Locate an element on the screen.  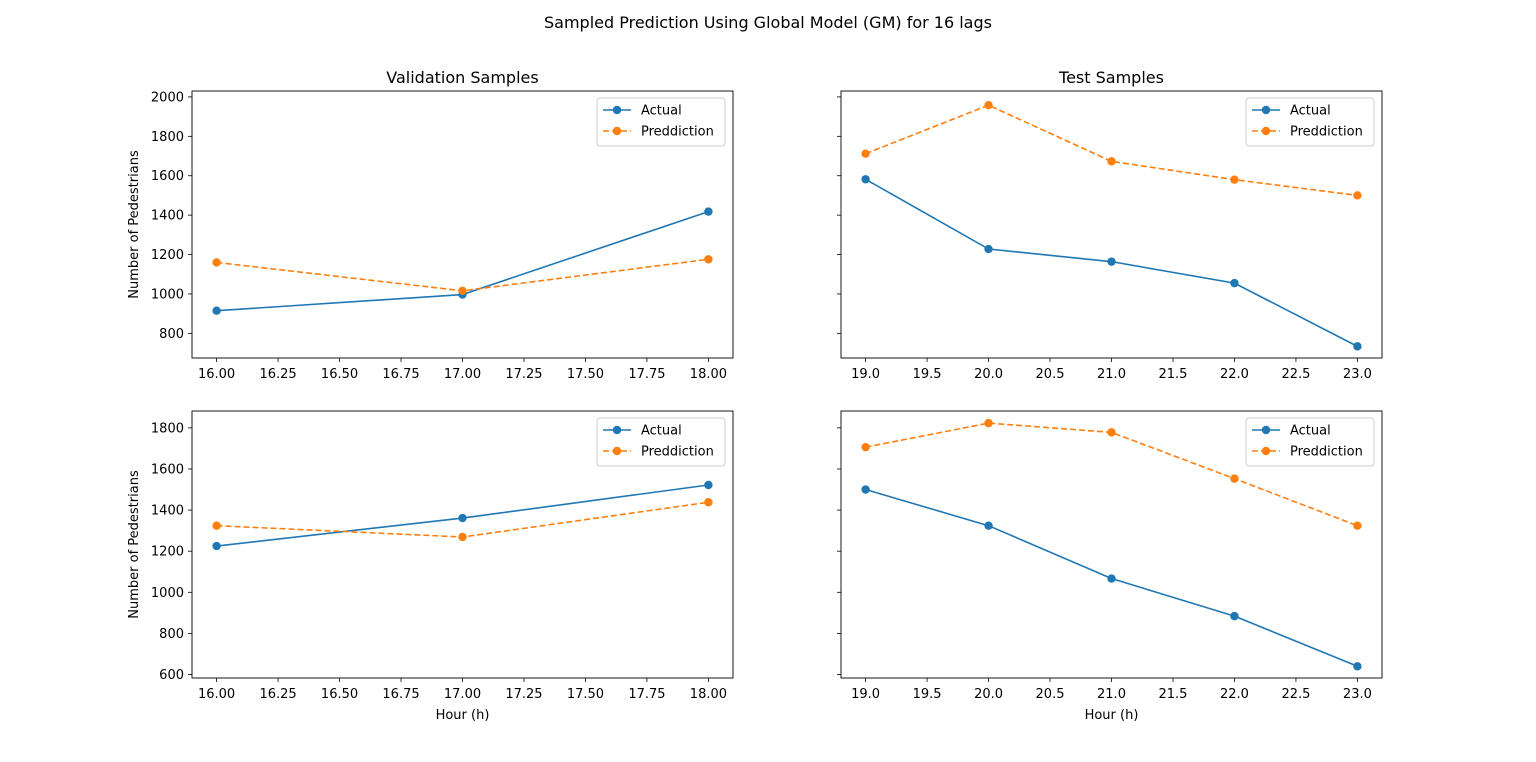
x-tick-label: 19.5 is located at coordinates (927, 694).